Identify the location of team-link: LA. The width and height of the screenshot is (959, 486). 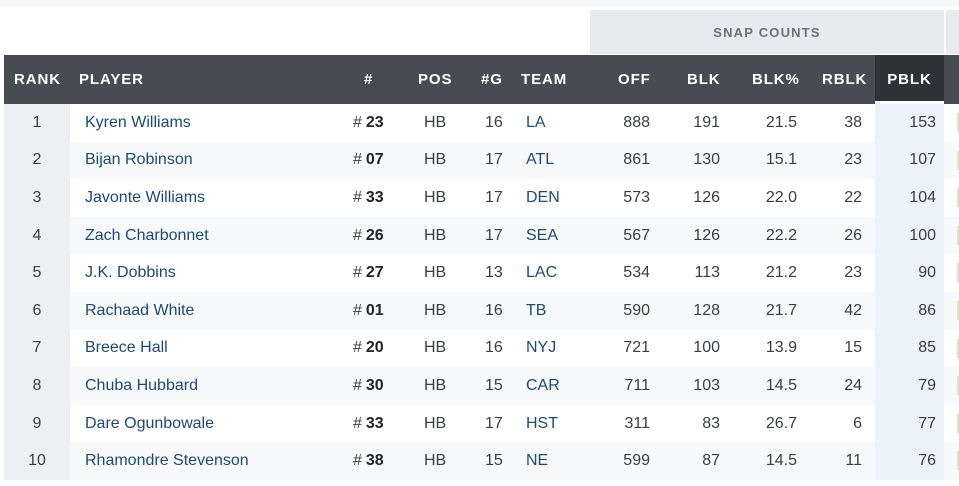
(536, 122).